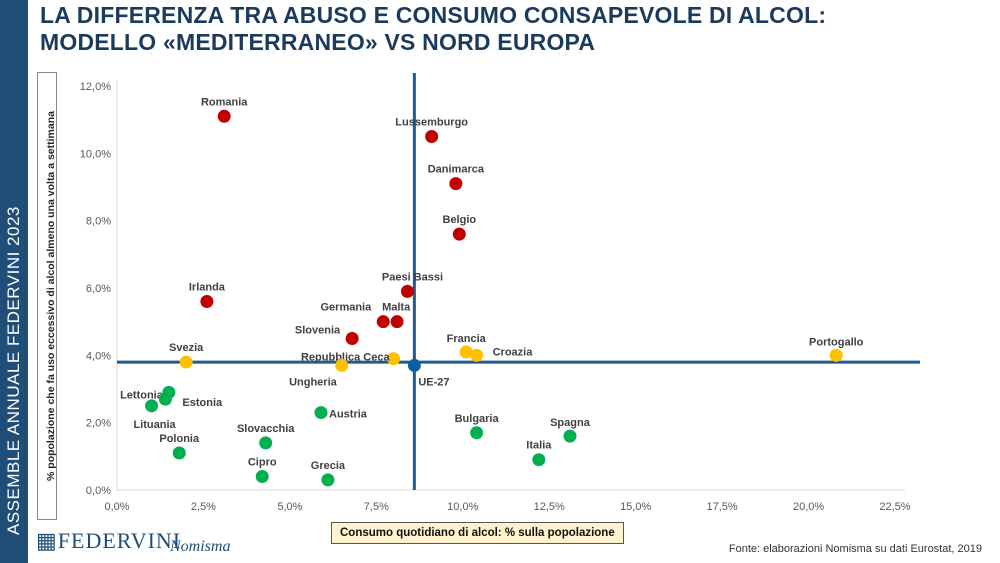  I want to click on data-point-romania, so click(224, 116).